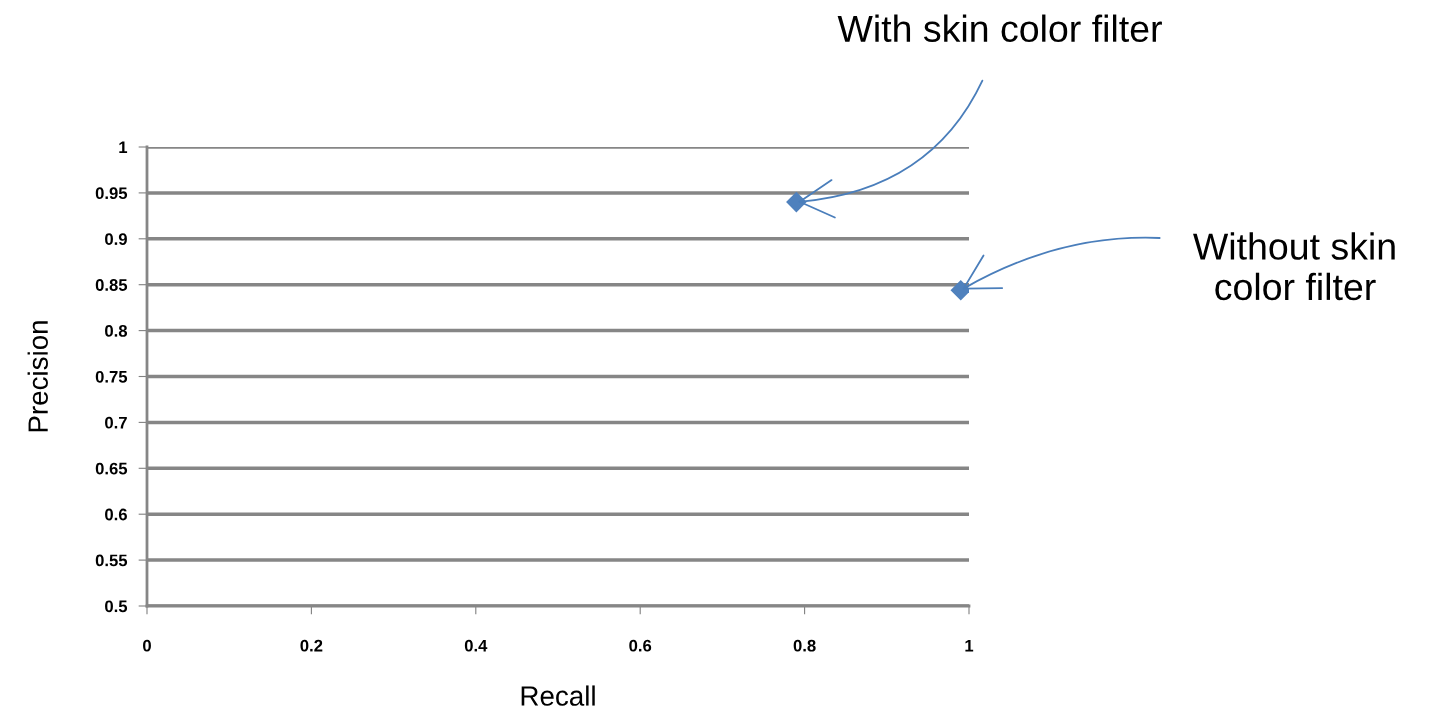 The height and width of the screenshot is (727, 1440). What do you see at coordinates (111, 285) in the screenshot?
I see `y-tick-label: 0.85` at bounding box center [111, 285].